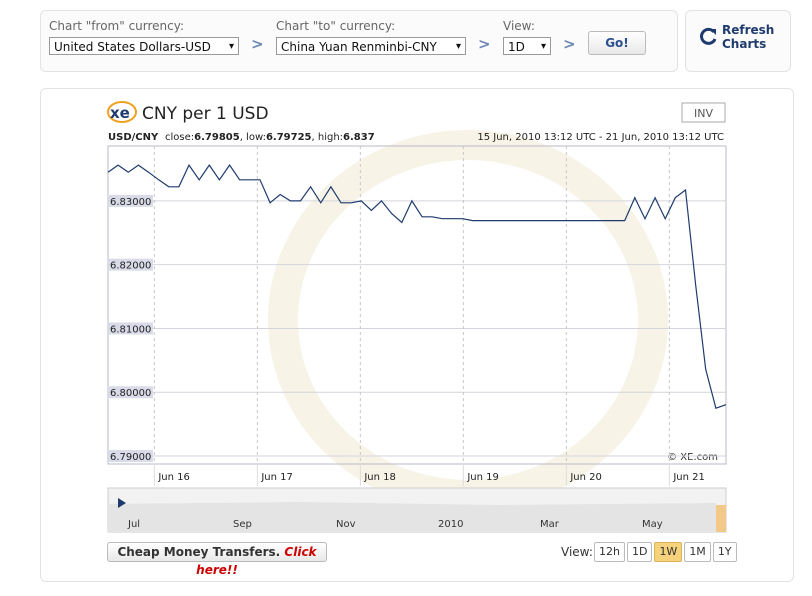 Image resolution: width=812 pixels, height=596 pixels. What do you see at coordinates (133, 137) in the screenshot?
I see `pair: USD/CNY` at bounding box center [133, 137].